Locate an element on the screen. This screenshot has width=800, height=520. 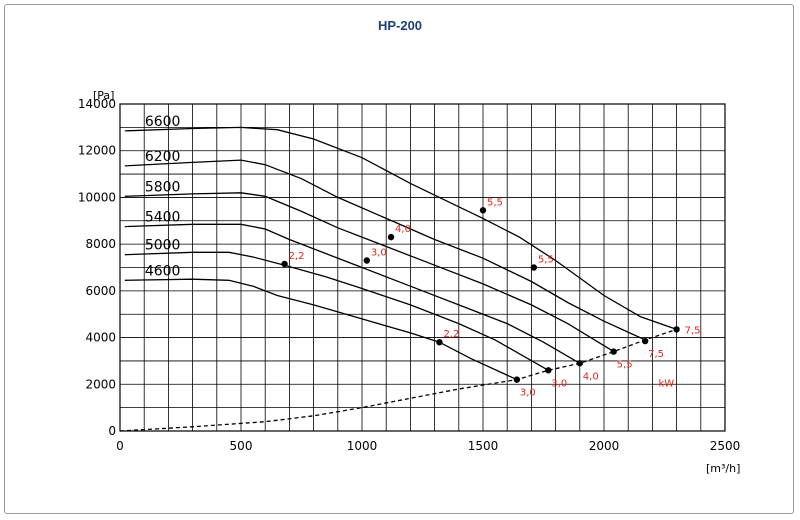
y-tick-label: 12000 is located at coordinates (97, 151).